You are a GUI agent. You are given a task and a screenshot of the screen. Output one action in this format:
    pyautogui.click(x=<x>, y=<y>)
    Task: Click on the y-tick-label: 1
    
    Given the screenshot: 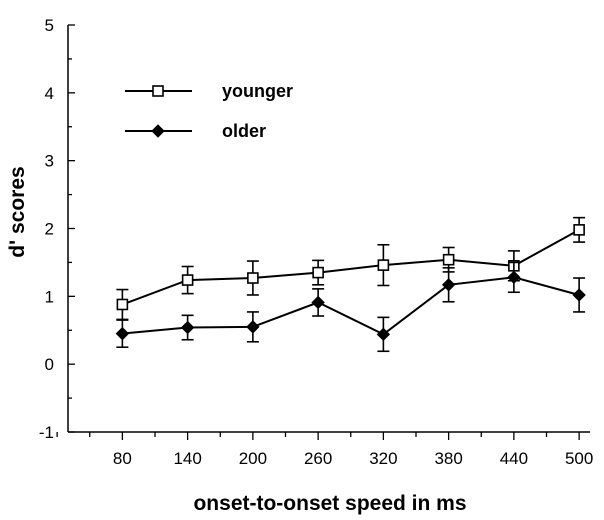 What is the action you would take?
    pyautogui.click(x=49, y=296)
    